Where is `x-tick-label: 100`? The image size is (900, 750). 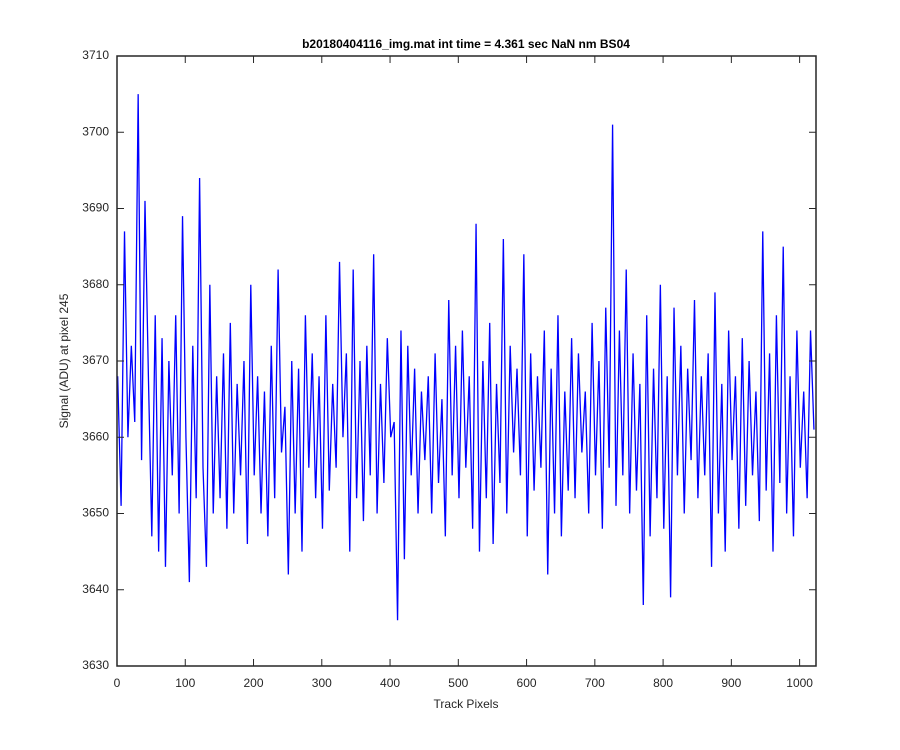 x-tick-label: 100 is located at coordinates (185, 683).